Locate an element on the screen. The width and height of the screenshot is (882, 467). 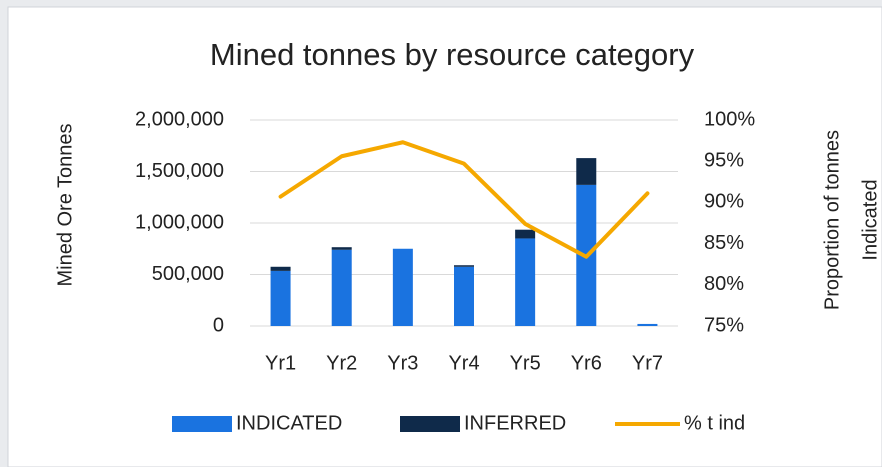
y2-tick-label: 90% is located at coordinates (724, 202).